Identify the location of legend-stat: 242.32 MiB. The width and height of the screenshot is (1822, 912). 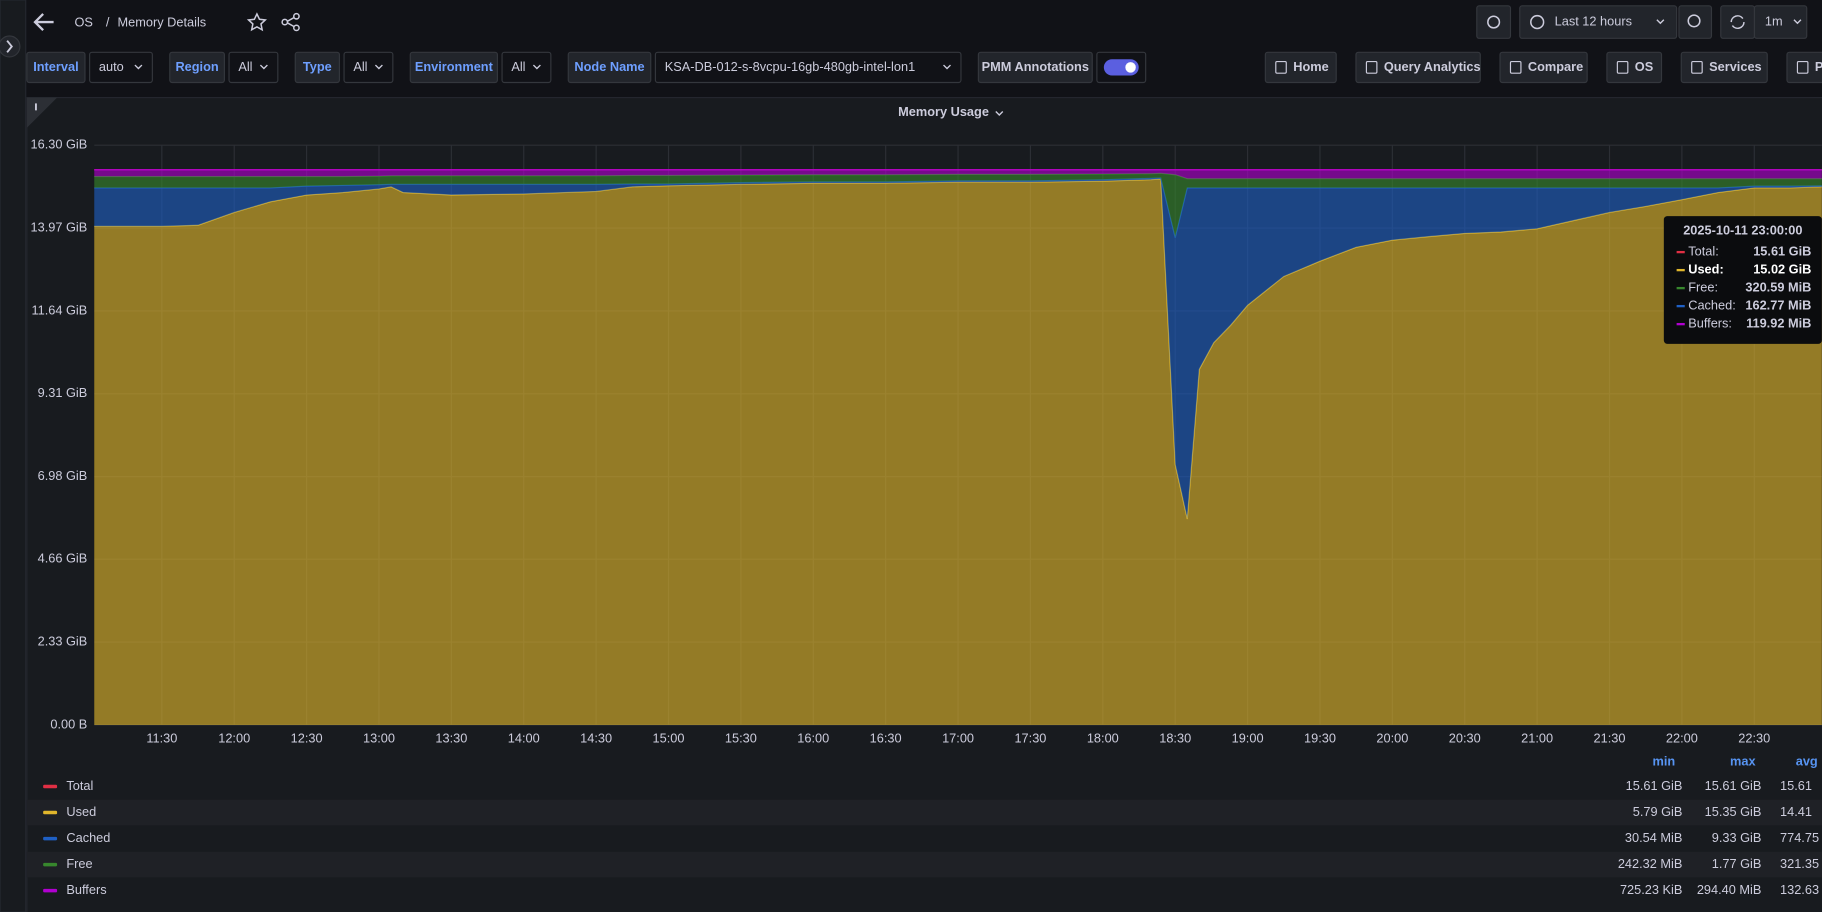
(1650, 863).